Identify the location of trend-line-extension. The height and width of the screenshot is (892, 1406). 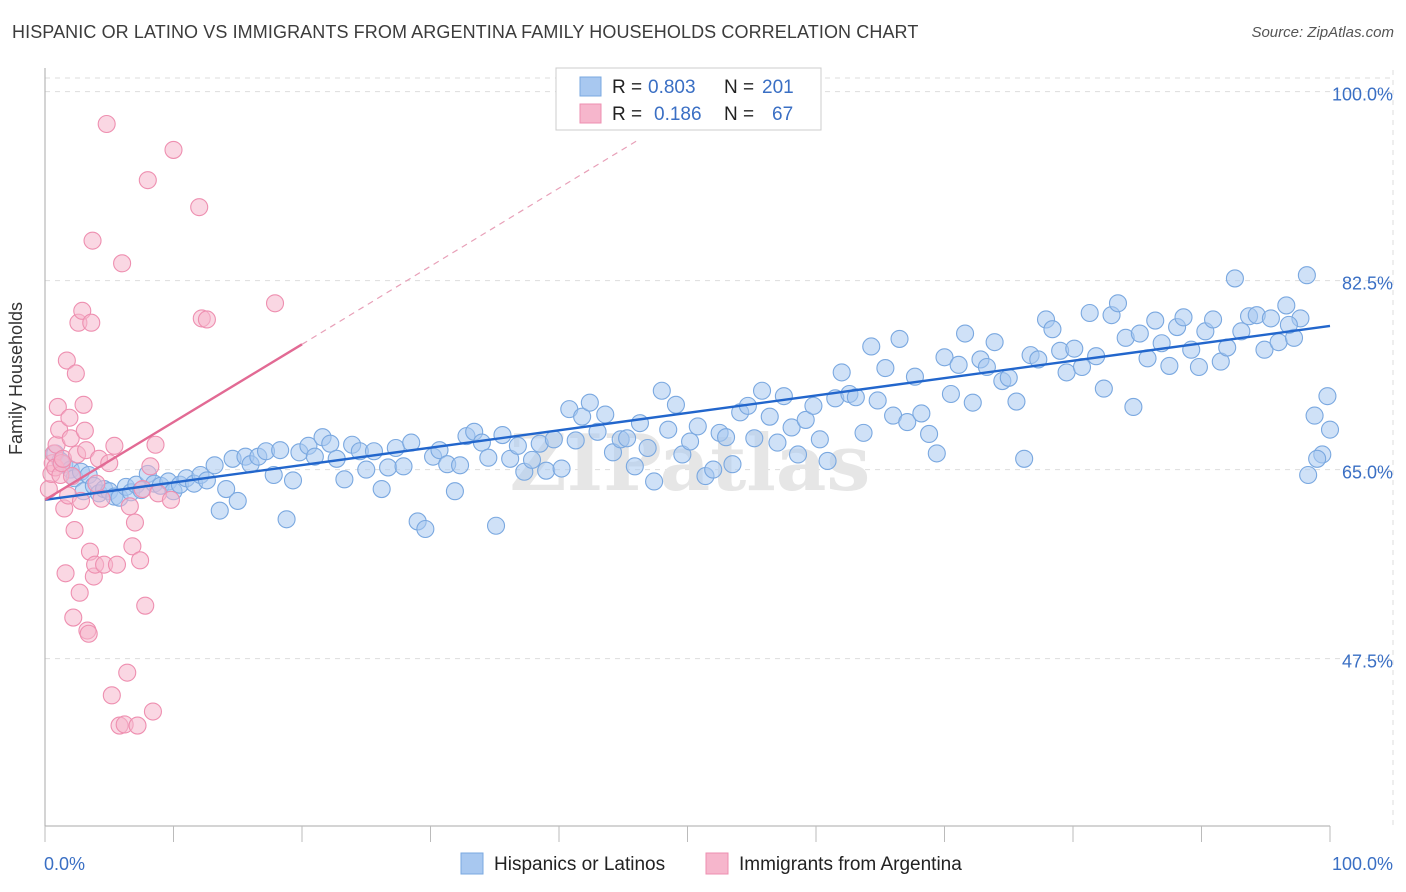
(469, 242).